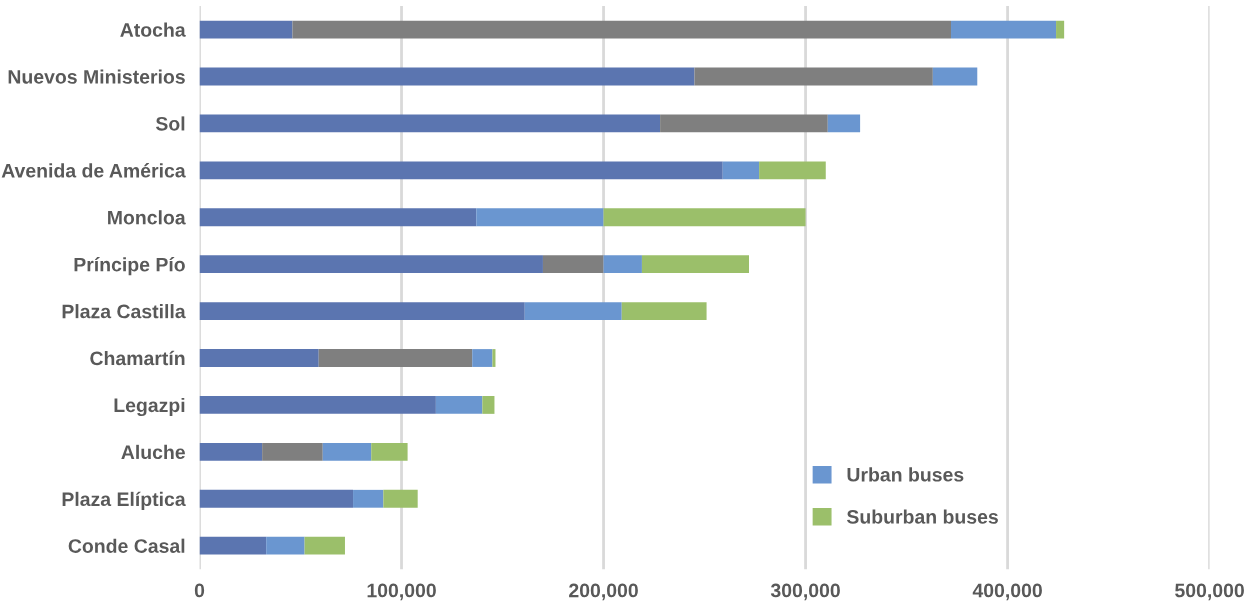 The width and height of the screenshot is (1247, 612). What do you see at coordinates (124, 500) in the screenshot?
I see `y-tick-label: Plaza Elíptica` at bounding box center [124, 500].